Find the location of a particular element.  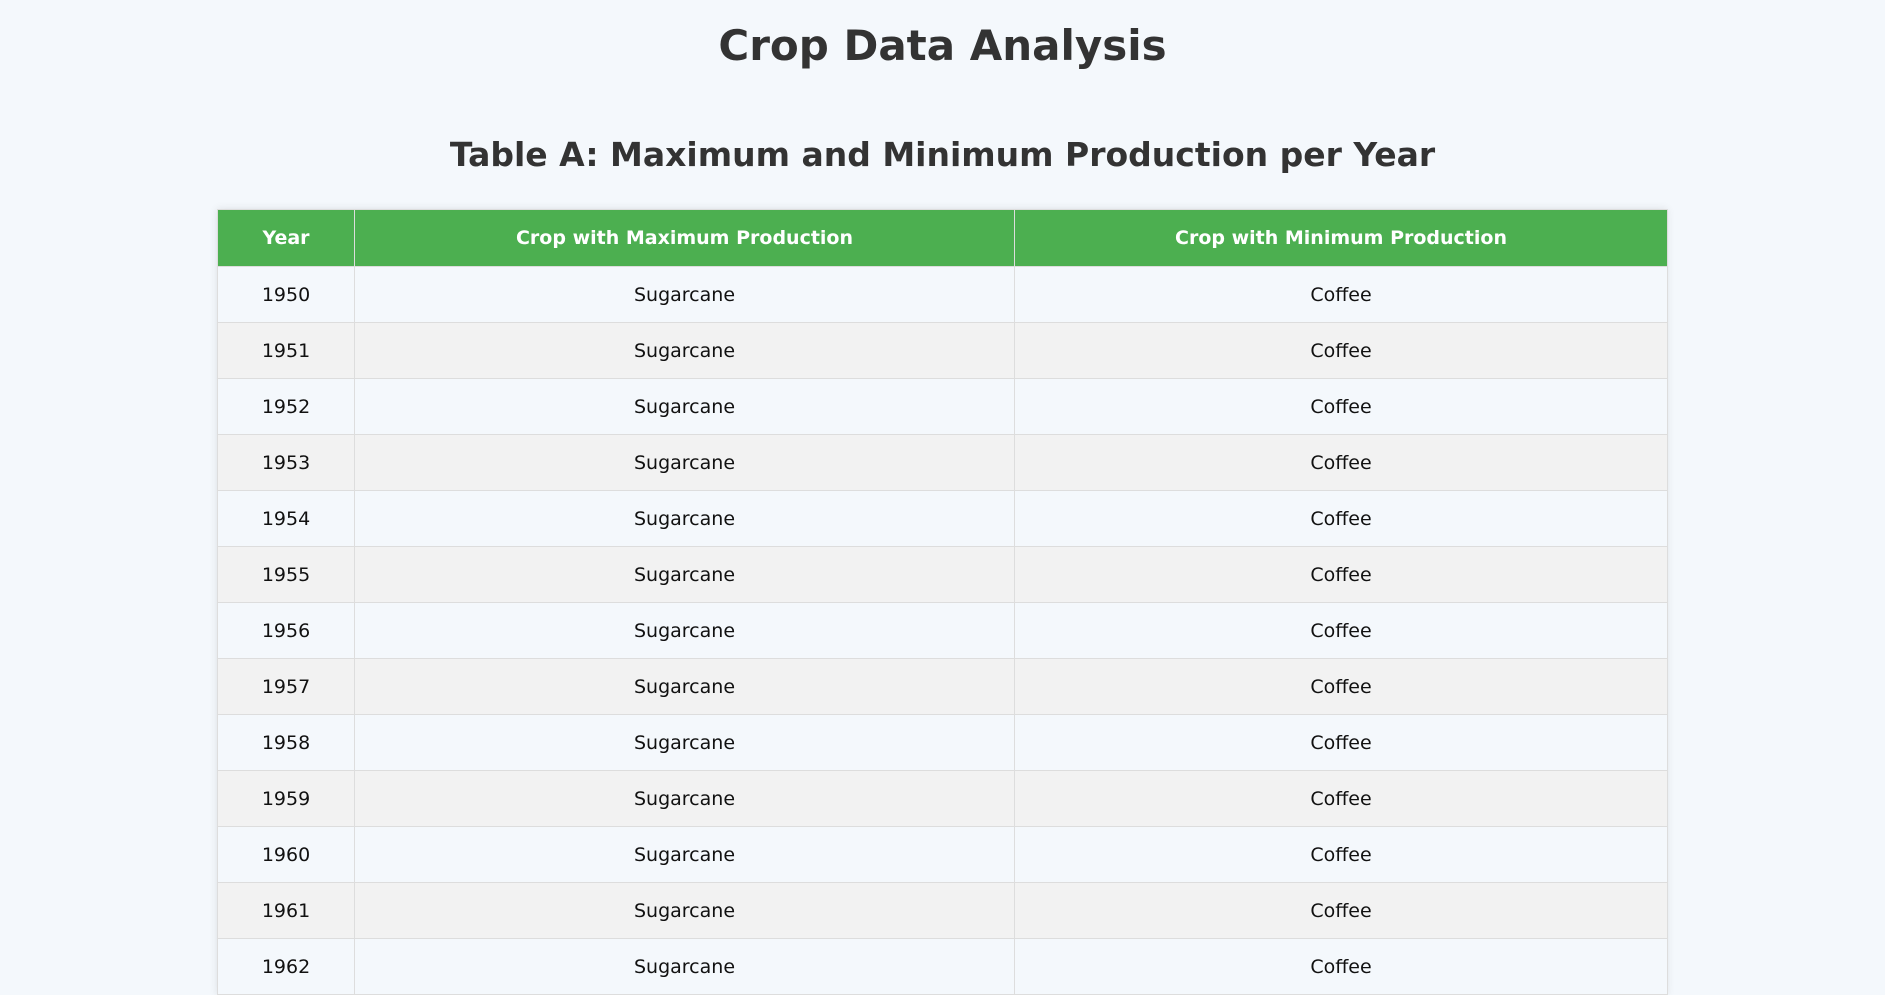

cell-year: 1954 is located at coordinates (286, 518).